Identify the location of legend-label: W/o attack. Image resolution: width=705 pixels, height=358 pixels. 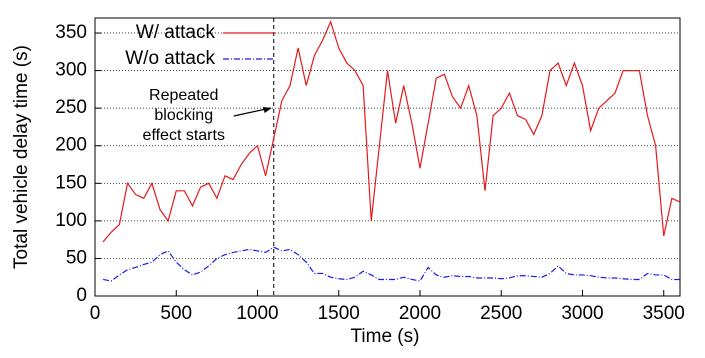
(170, 58).